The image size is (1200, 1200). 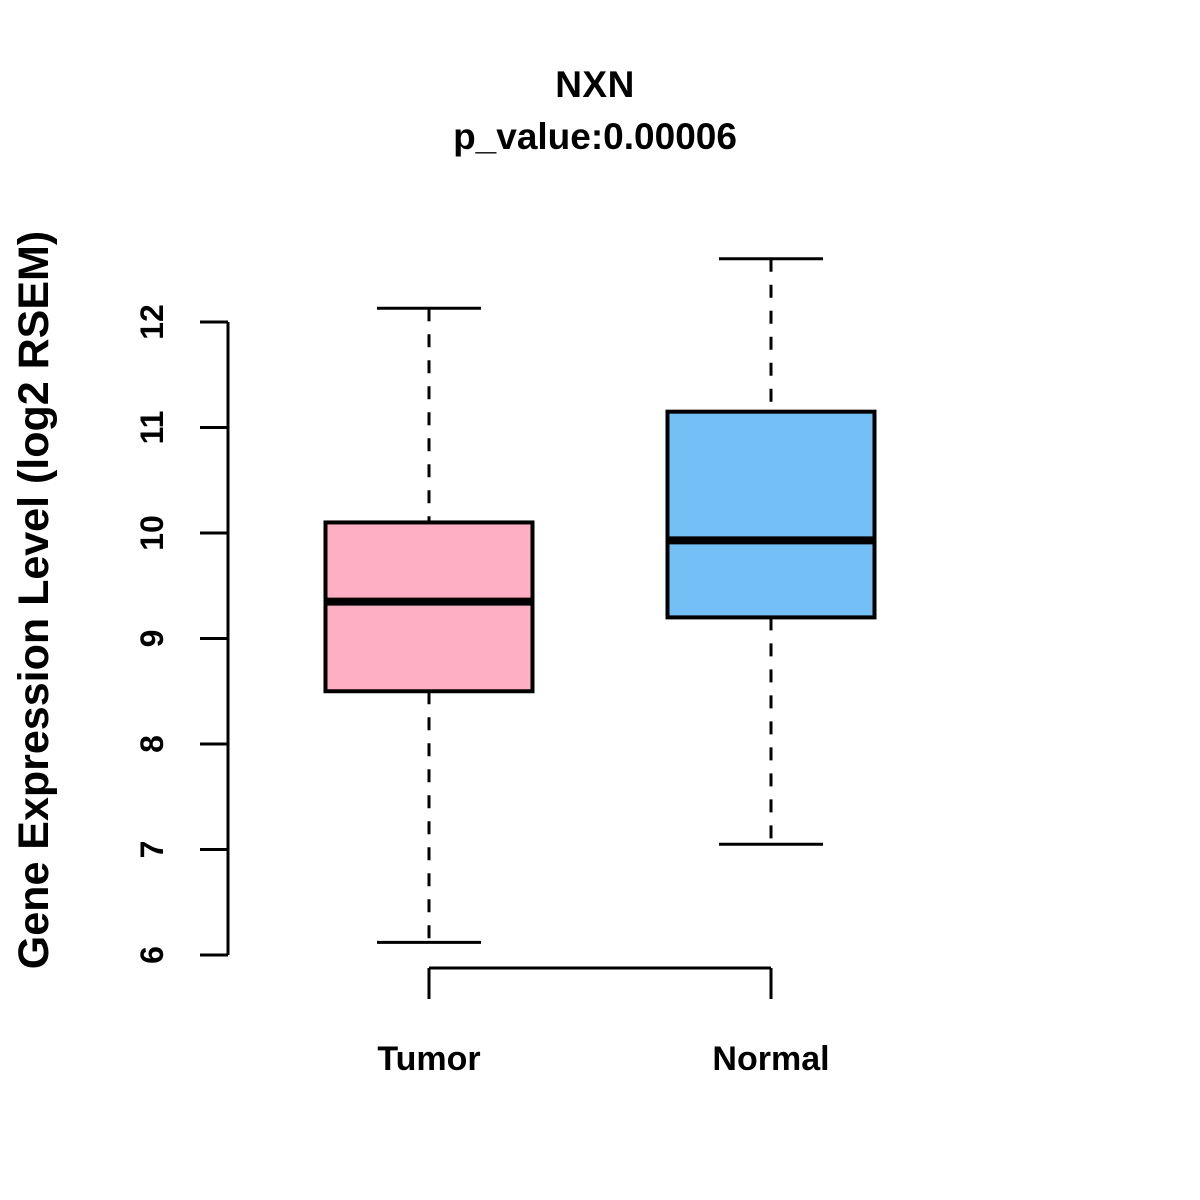 What do you see at coordinates (152, 639) in the screenshot?
I see `y-axis-tick-label-9: 9` at bounding box center [152, 639].